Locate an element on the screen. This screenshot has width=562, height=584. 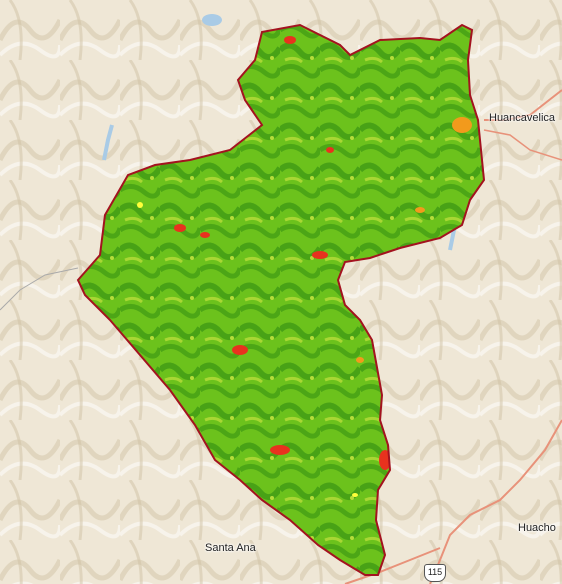
road-southeast is located at coordinates (495, 501).